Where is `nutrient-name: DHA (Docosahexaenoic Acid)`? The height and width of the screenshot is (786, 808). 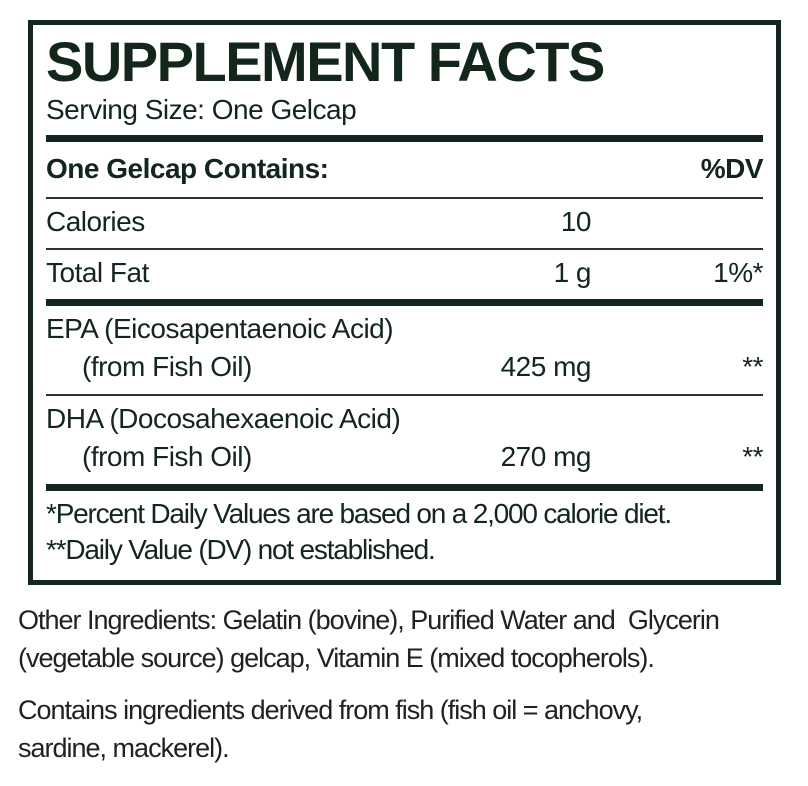 nutrient-name: DHA (Docosahexaenoic Acid) is located at coordinates (223, 418).